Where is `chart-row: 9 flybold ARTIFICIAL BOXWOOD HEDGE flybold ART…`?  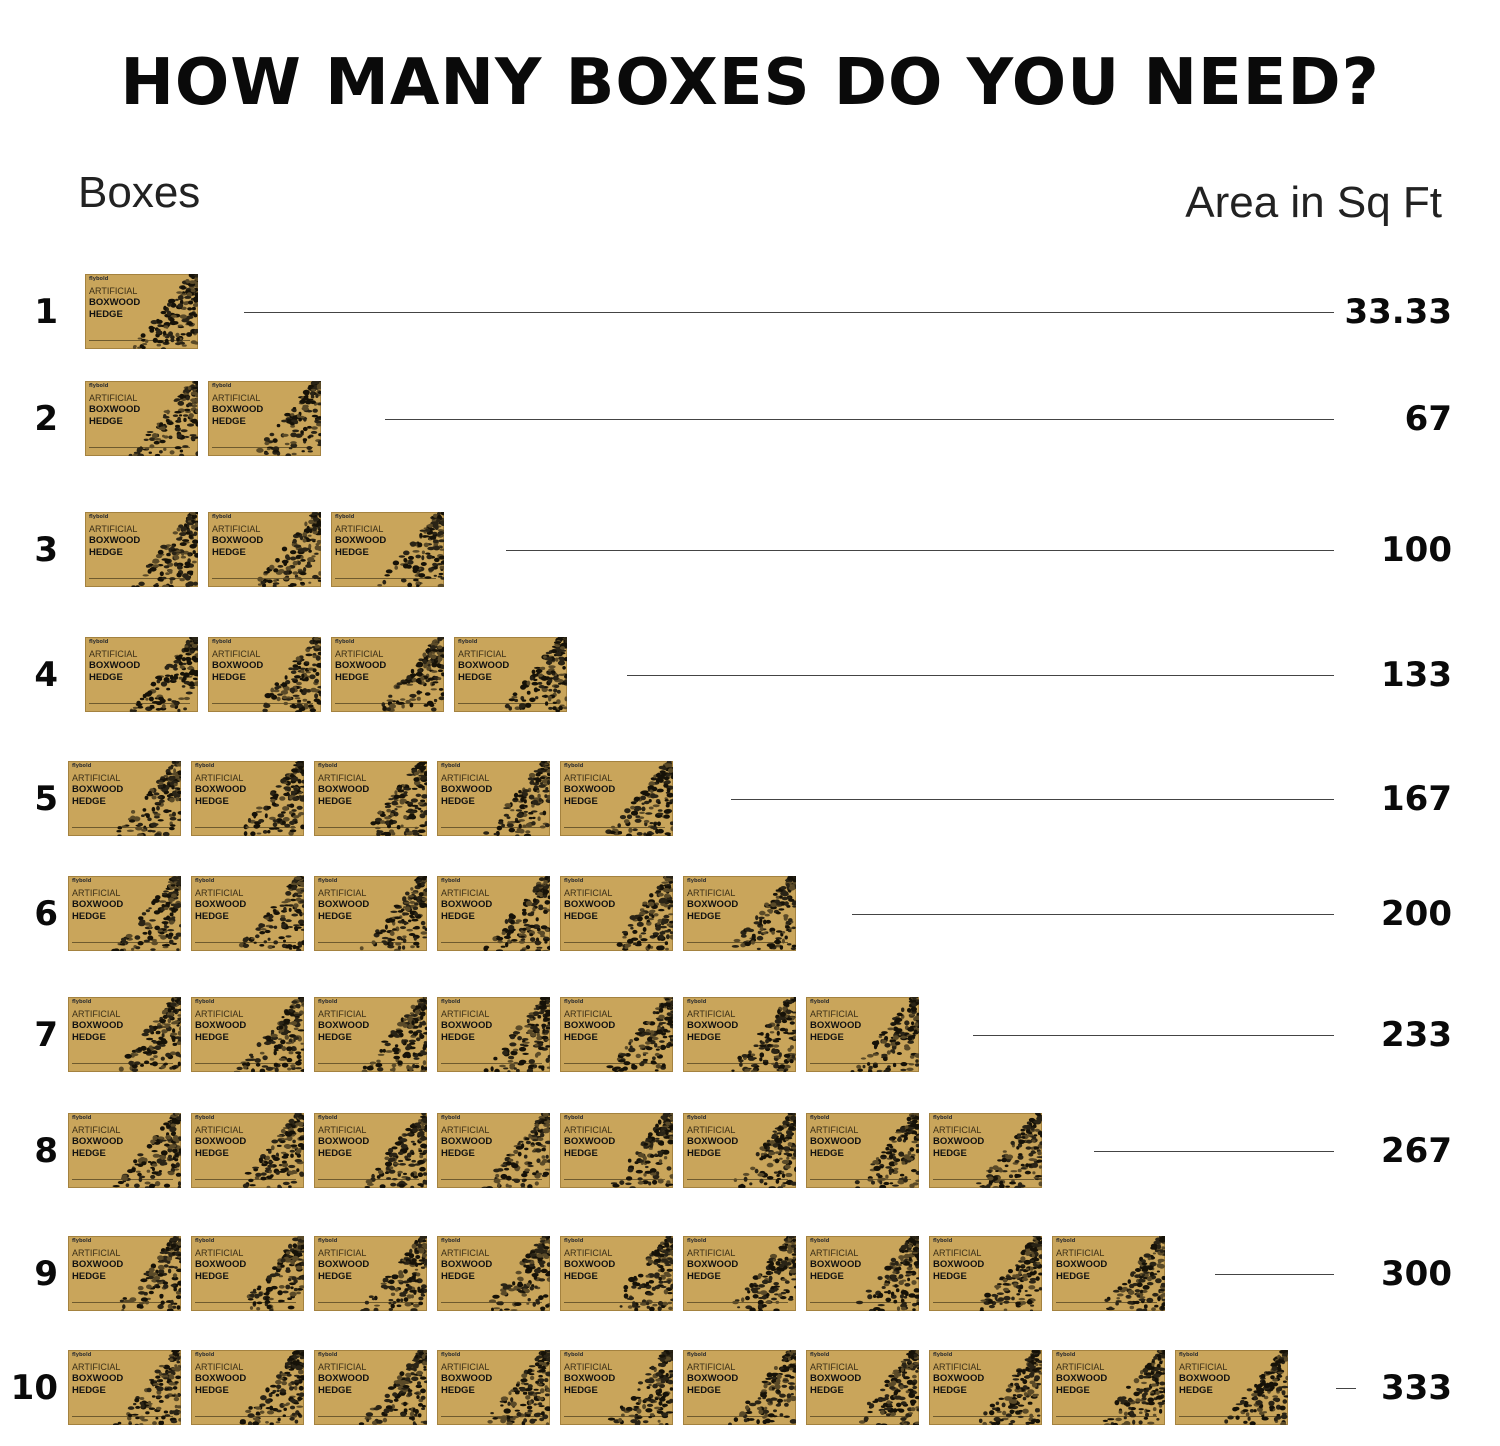 chart-row: 9 flybold ARTIFICIAL BOXWOOD HEDGE flybold ART… is located at coordinates (750, 1274).